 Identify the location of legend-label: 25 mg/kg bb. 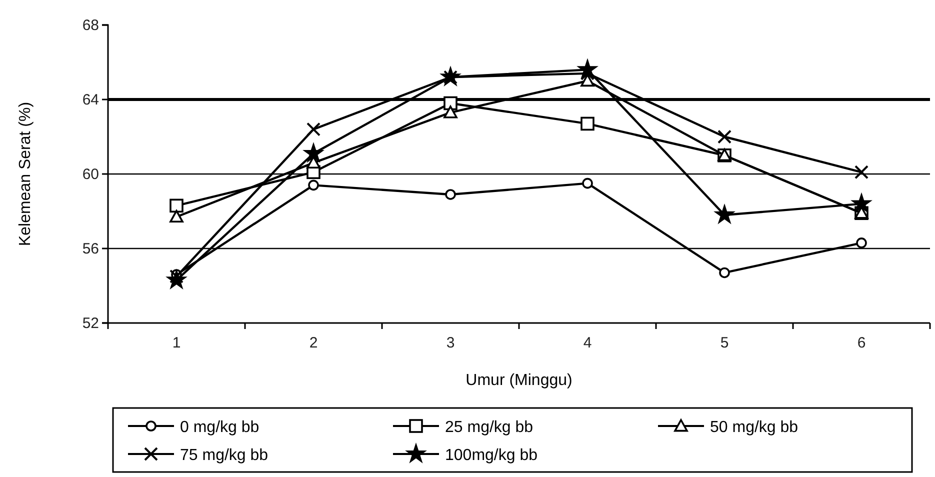
(489, 427).